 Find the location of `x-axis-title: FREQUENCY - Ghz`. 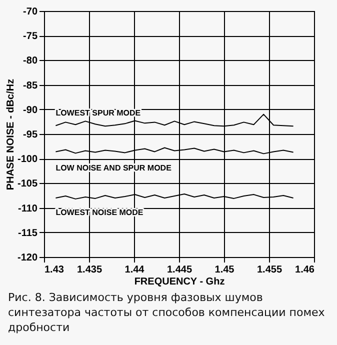

x-axis-title: FREQUENCY - Ghz is located at coordinates (179, 282).